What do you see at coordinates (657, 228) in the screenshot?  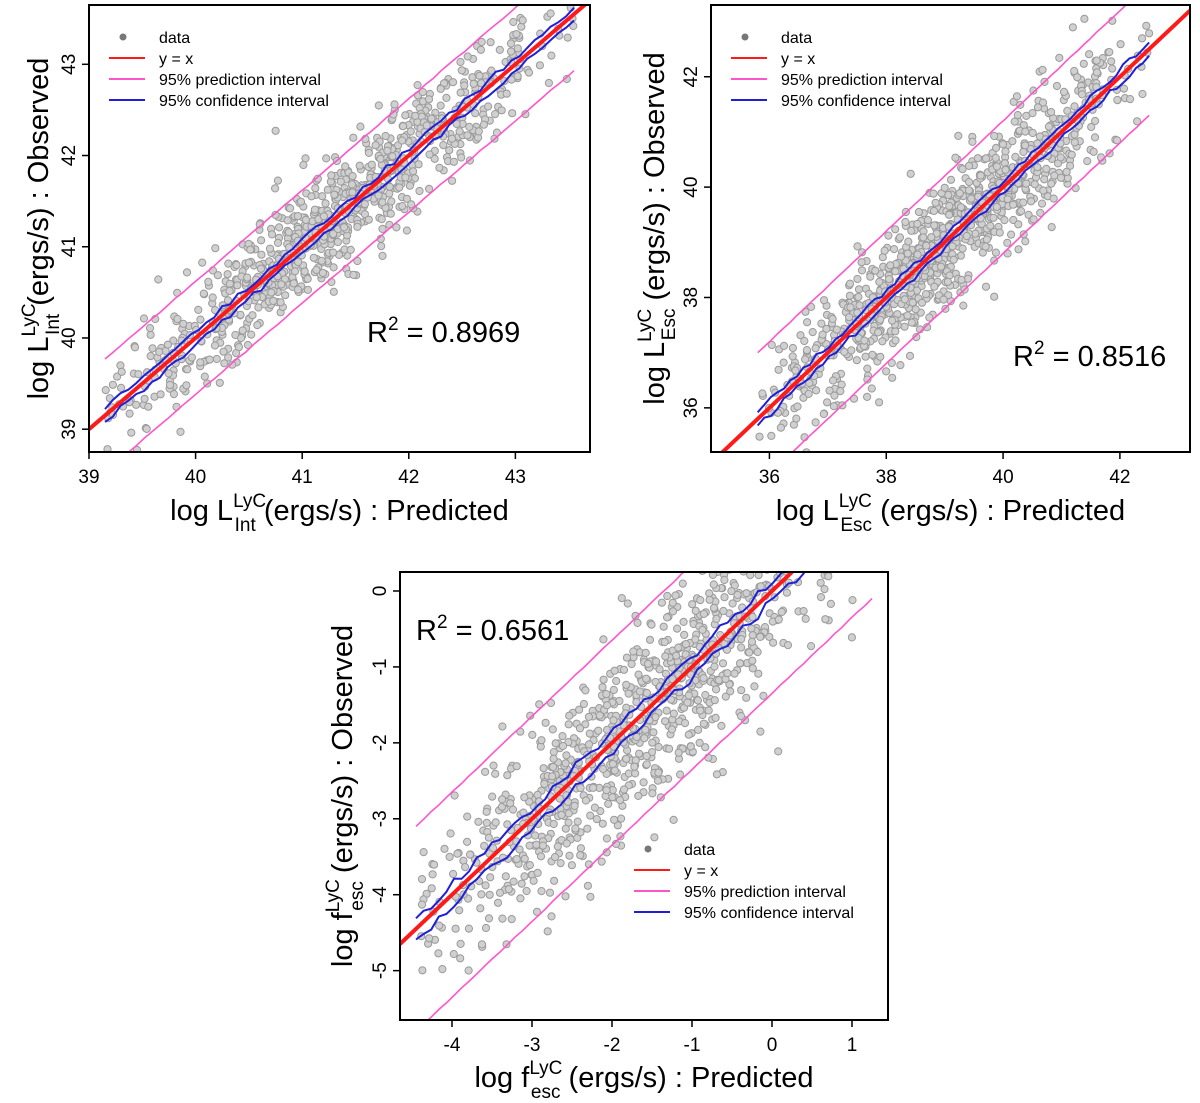 I see `y-axis-label: log LLyC Esc (ergs/s) : Observed` at bounding box center [657, 228].